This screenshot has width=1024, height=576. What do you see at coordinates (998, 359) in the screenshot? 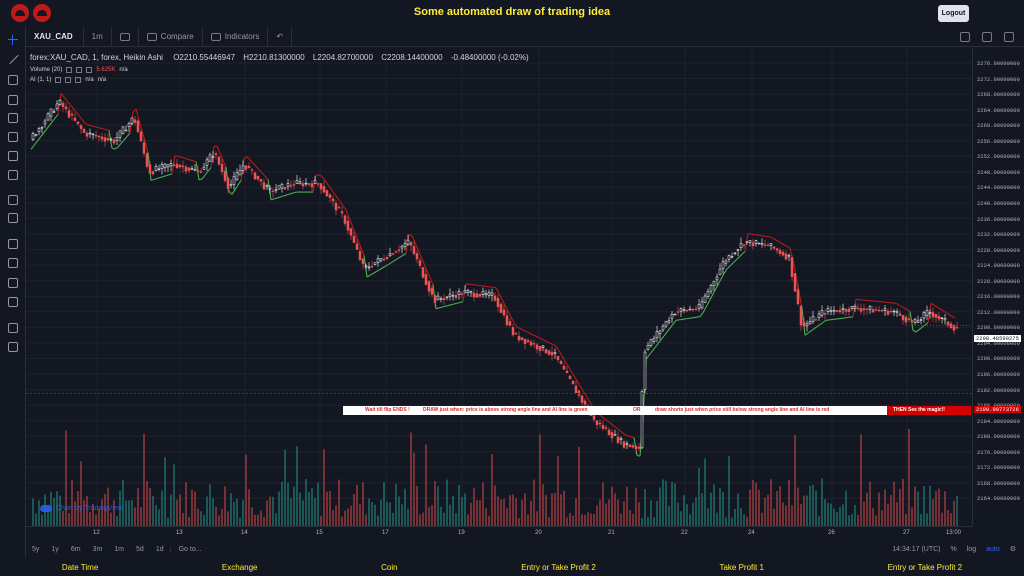
I see `price-tick: 2200.00000000` at bounding box center [998, 359].